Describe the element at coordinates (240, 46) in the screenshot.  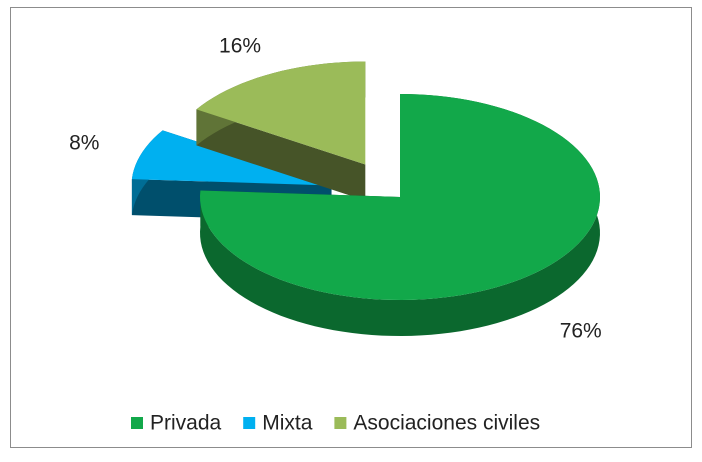
I see `data-label: 16%` at that location.